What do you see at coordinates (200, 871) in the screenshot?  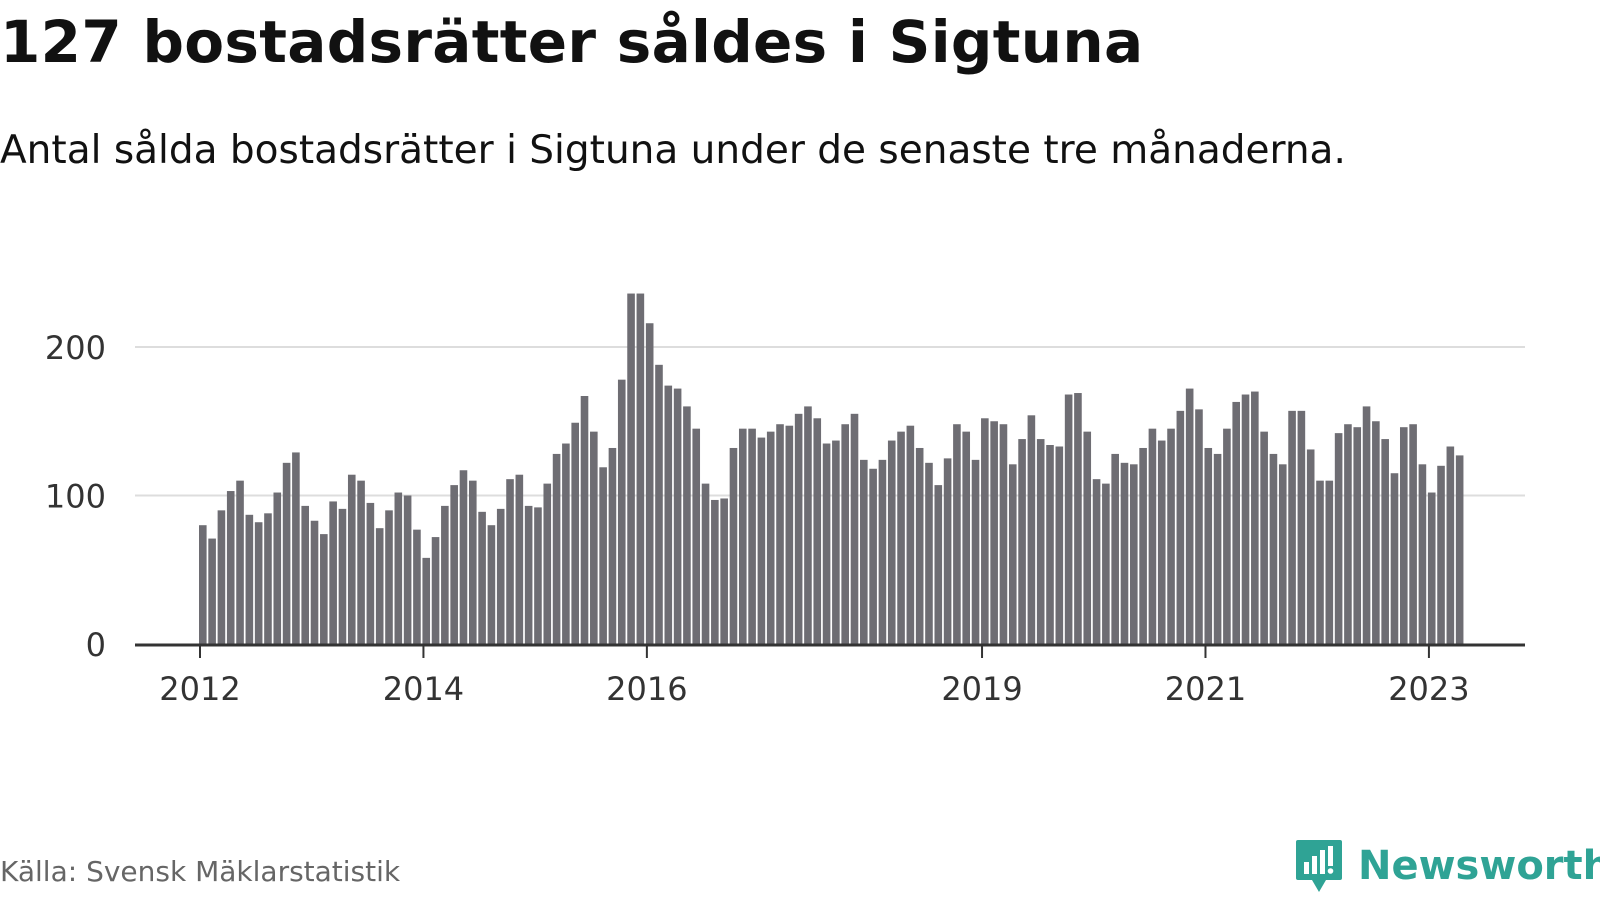 I see `source-note: Källa: Svensk Mäklarstatistik` at bounding box center [200, 871].